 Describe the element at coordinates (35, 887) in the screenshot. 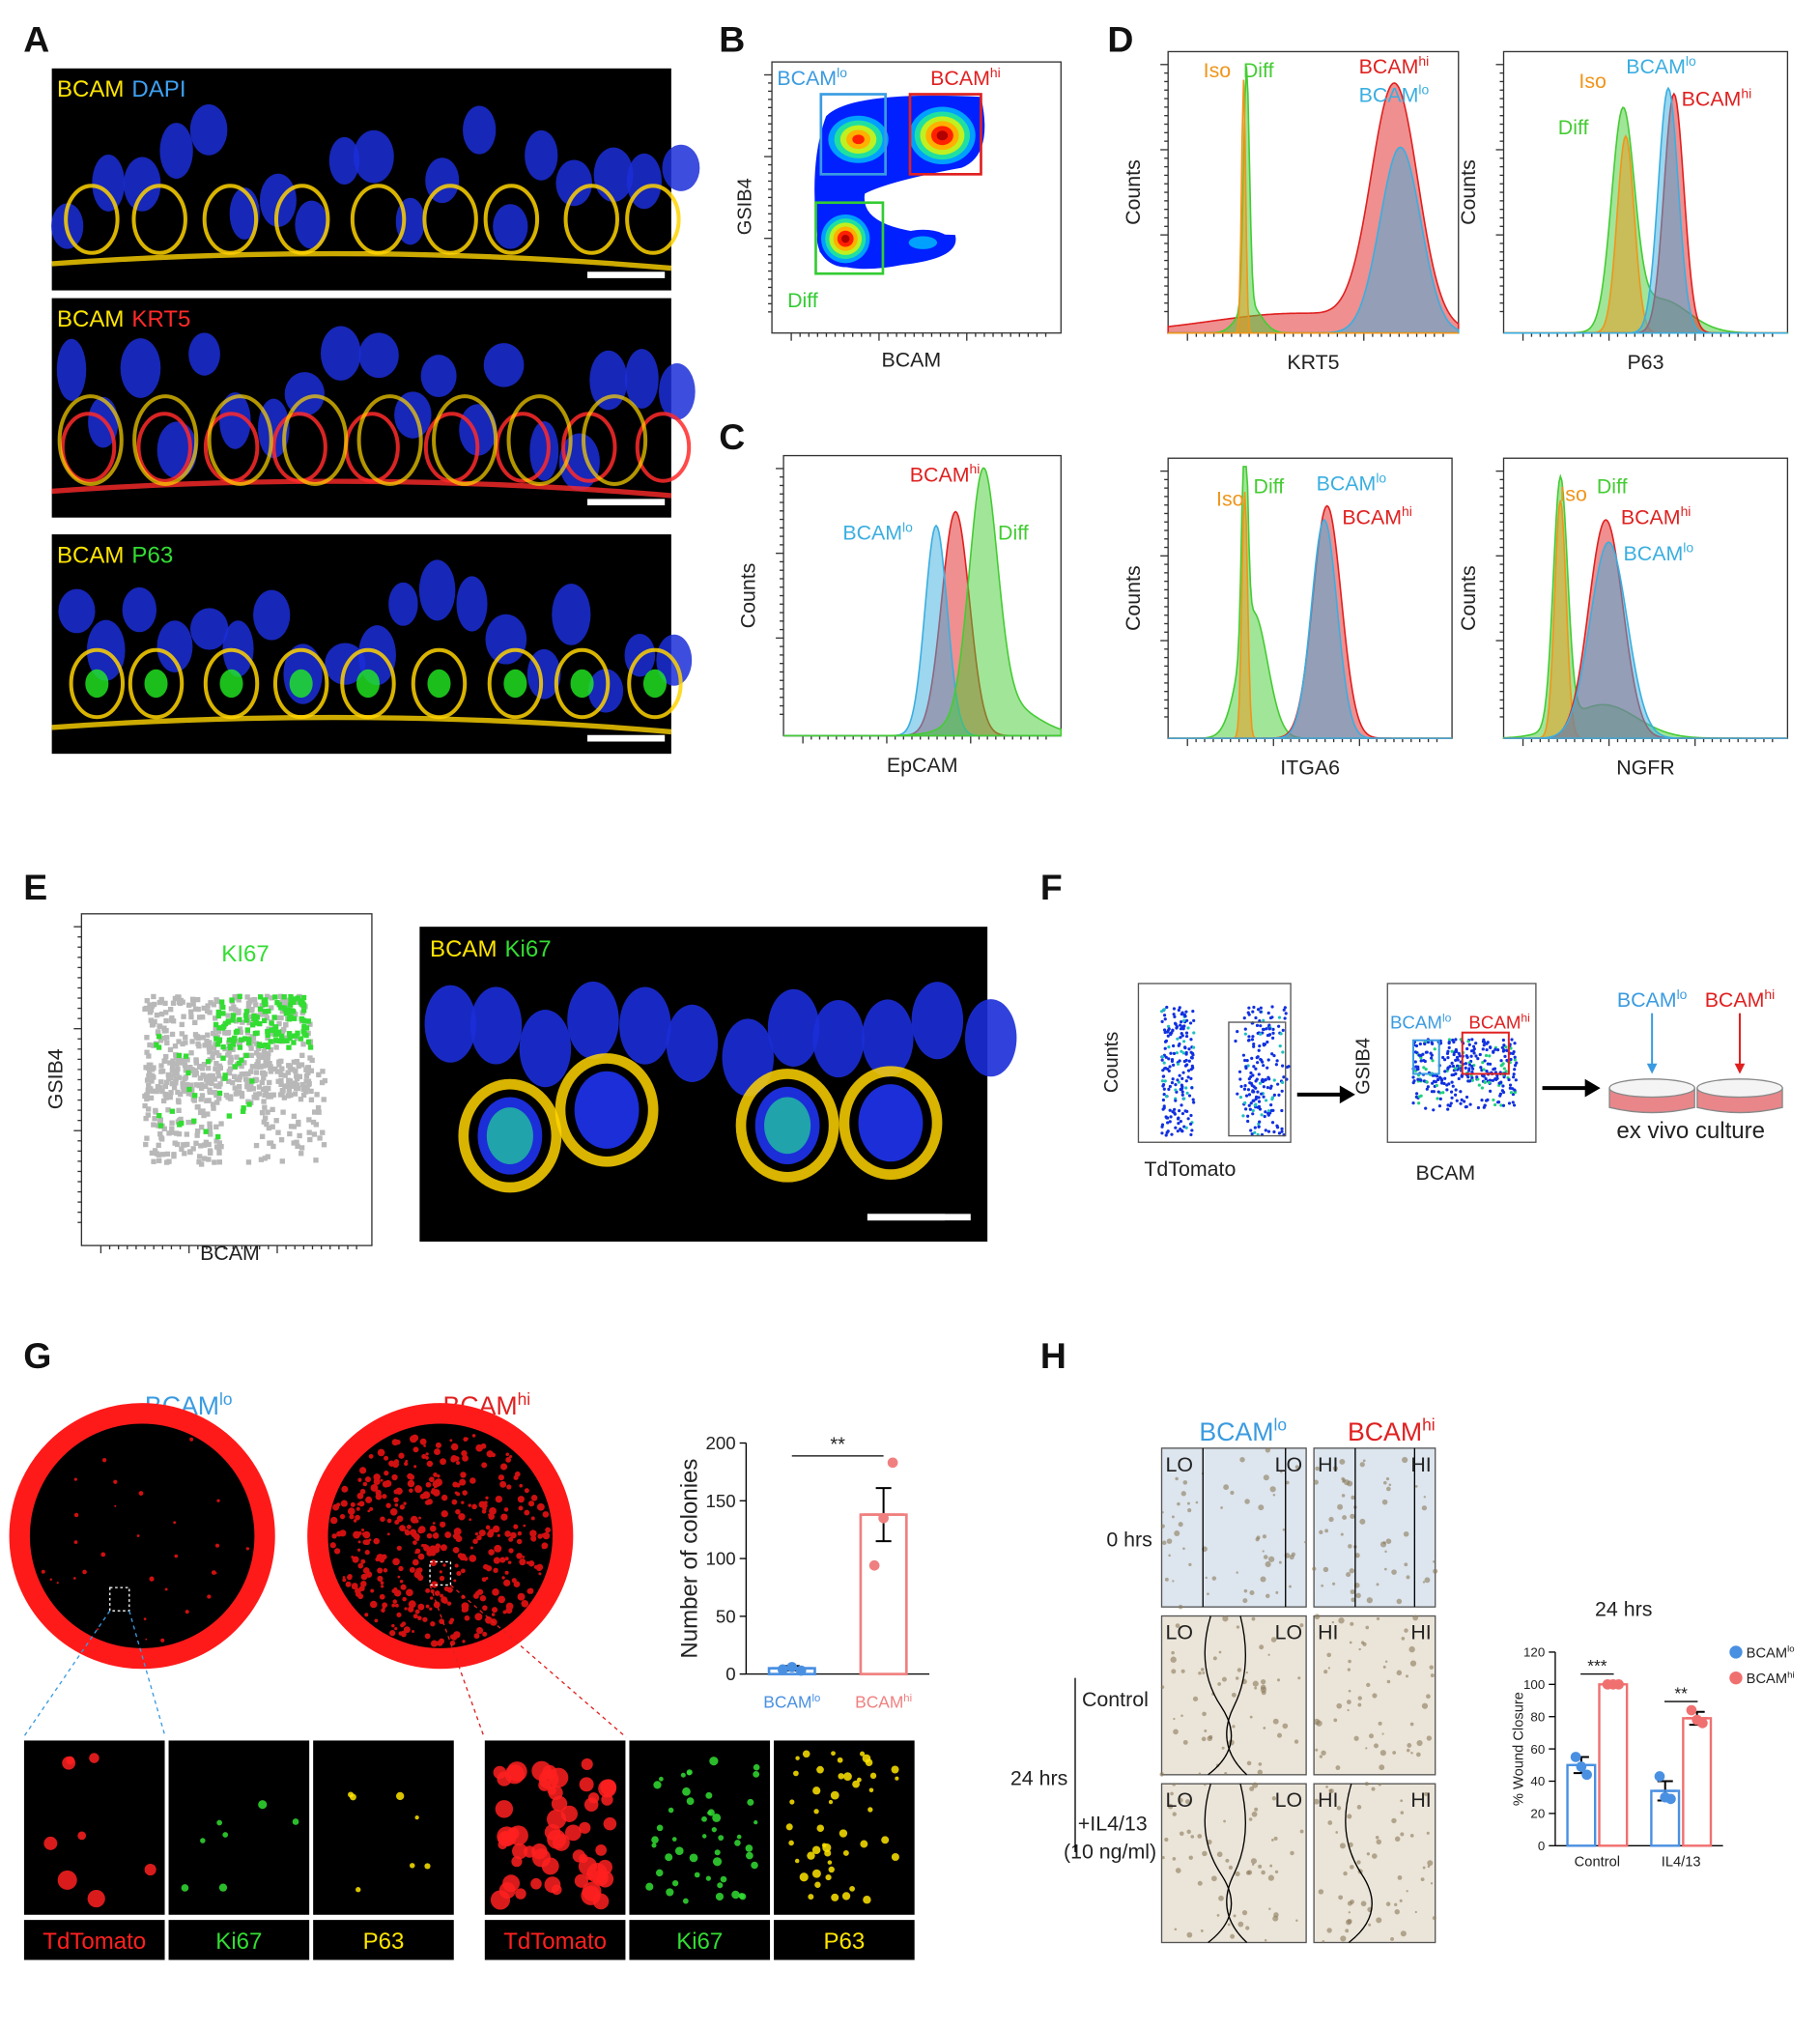

I see `panel-letter: E` at that location.